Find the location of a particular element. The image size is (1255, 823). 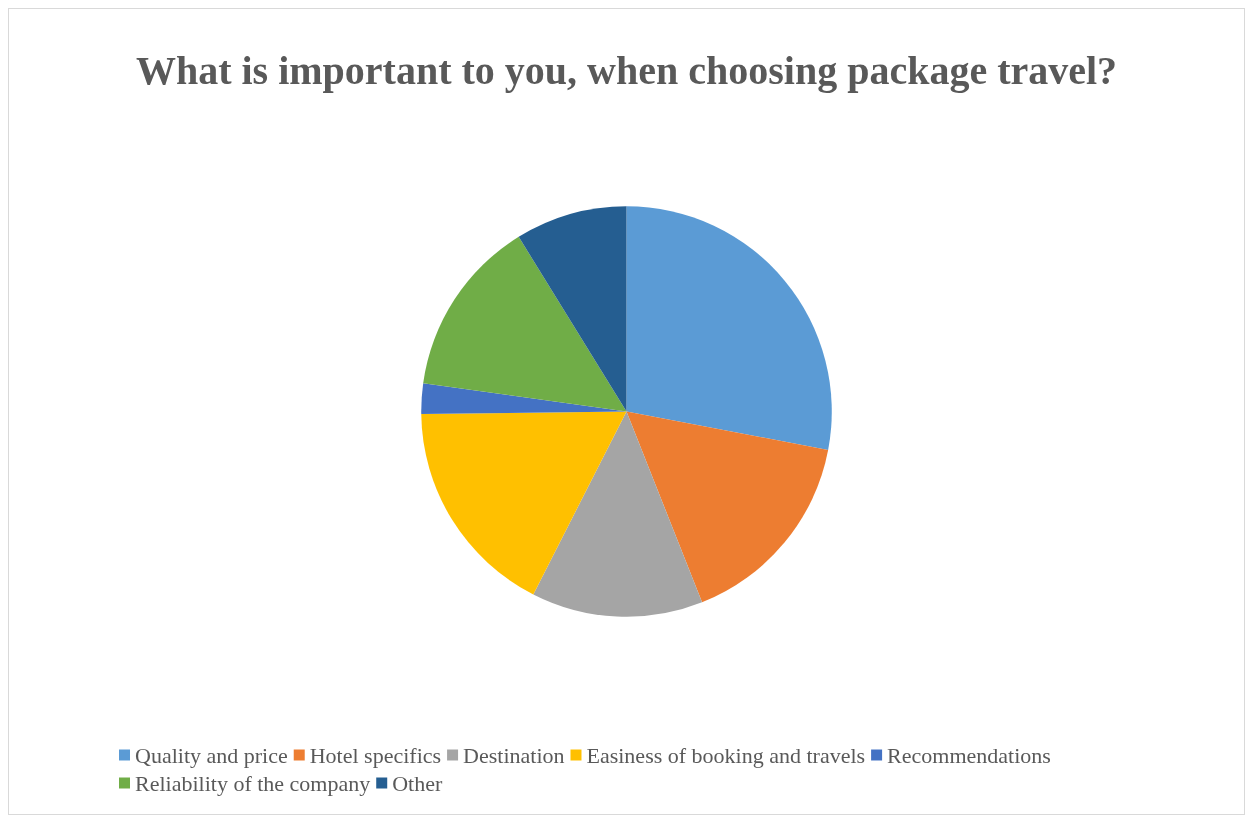

legend-label: Other is located at coordinates (417, 783).